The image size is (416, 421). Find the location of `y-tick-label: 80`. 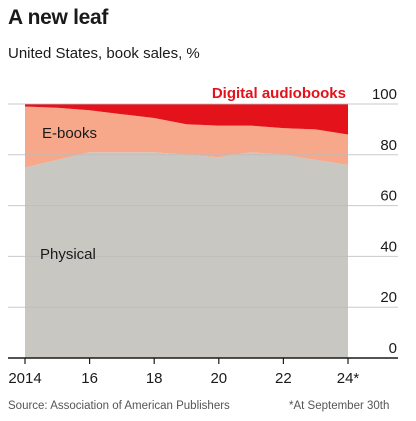

y-tick-label: 80 is located at coordinates (388, 145).